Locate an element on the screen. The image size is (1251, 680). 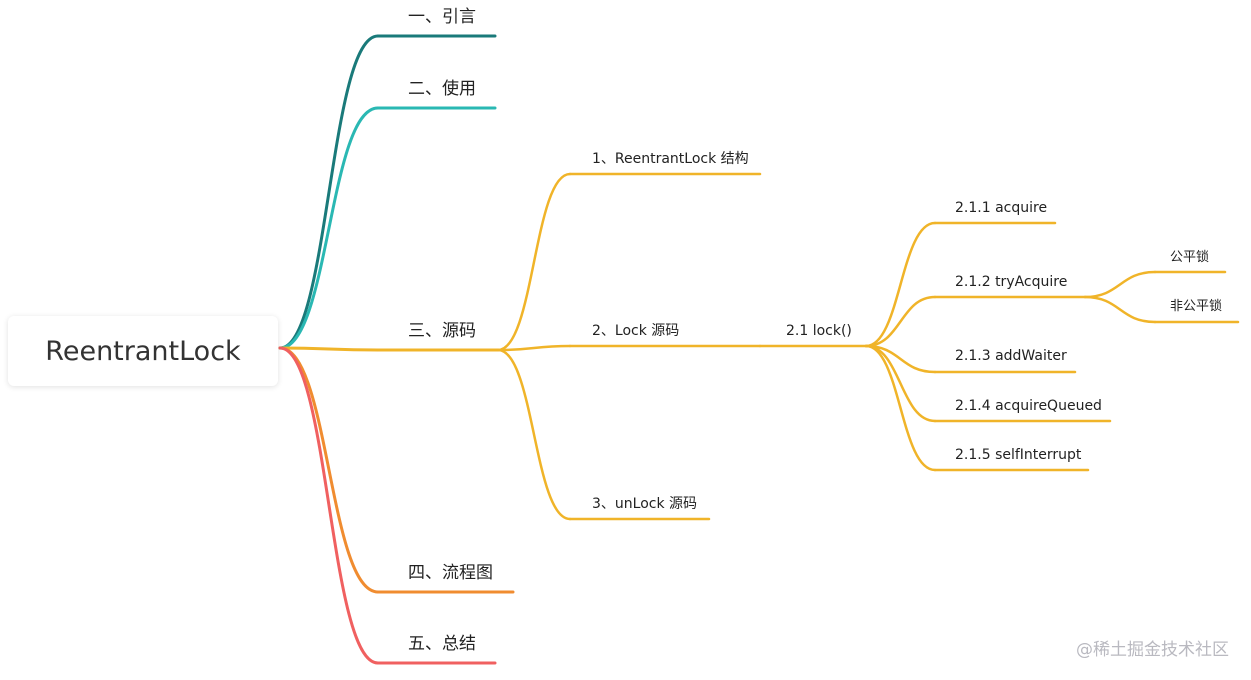
branch-n2 is located at coordinates (329, 228).